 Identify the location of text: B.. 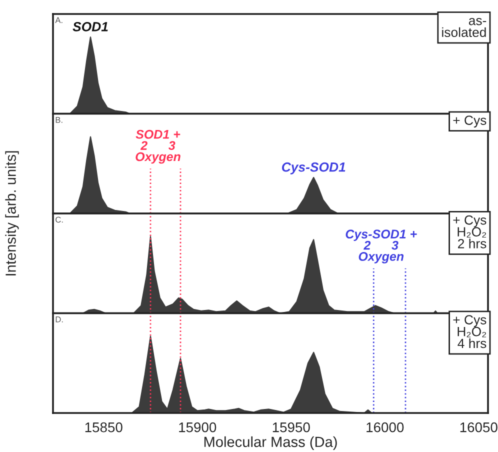
(59, 120).